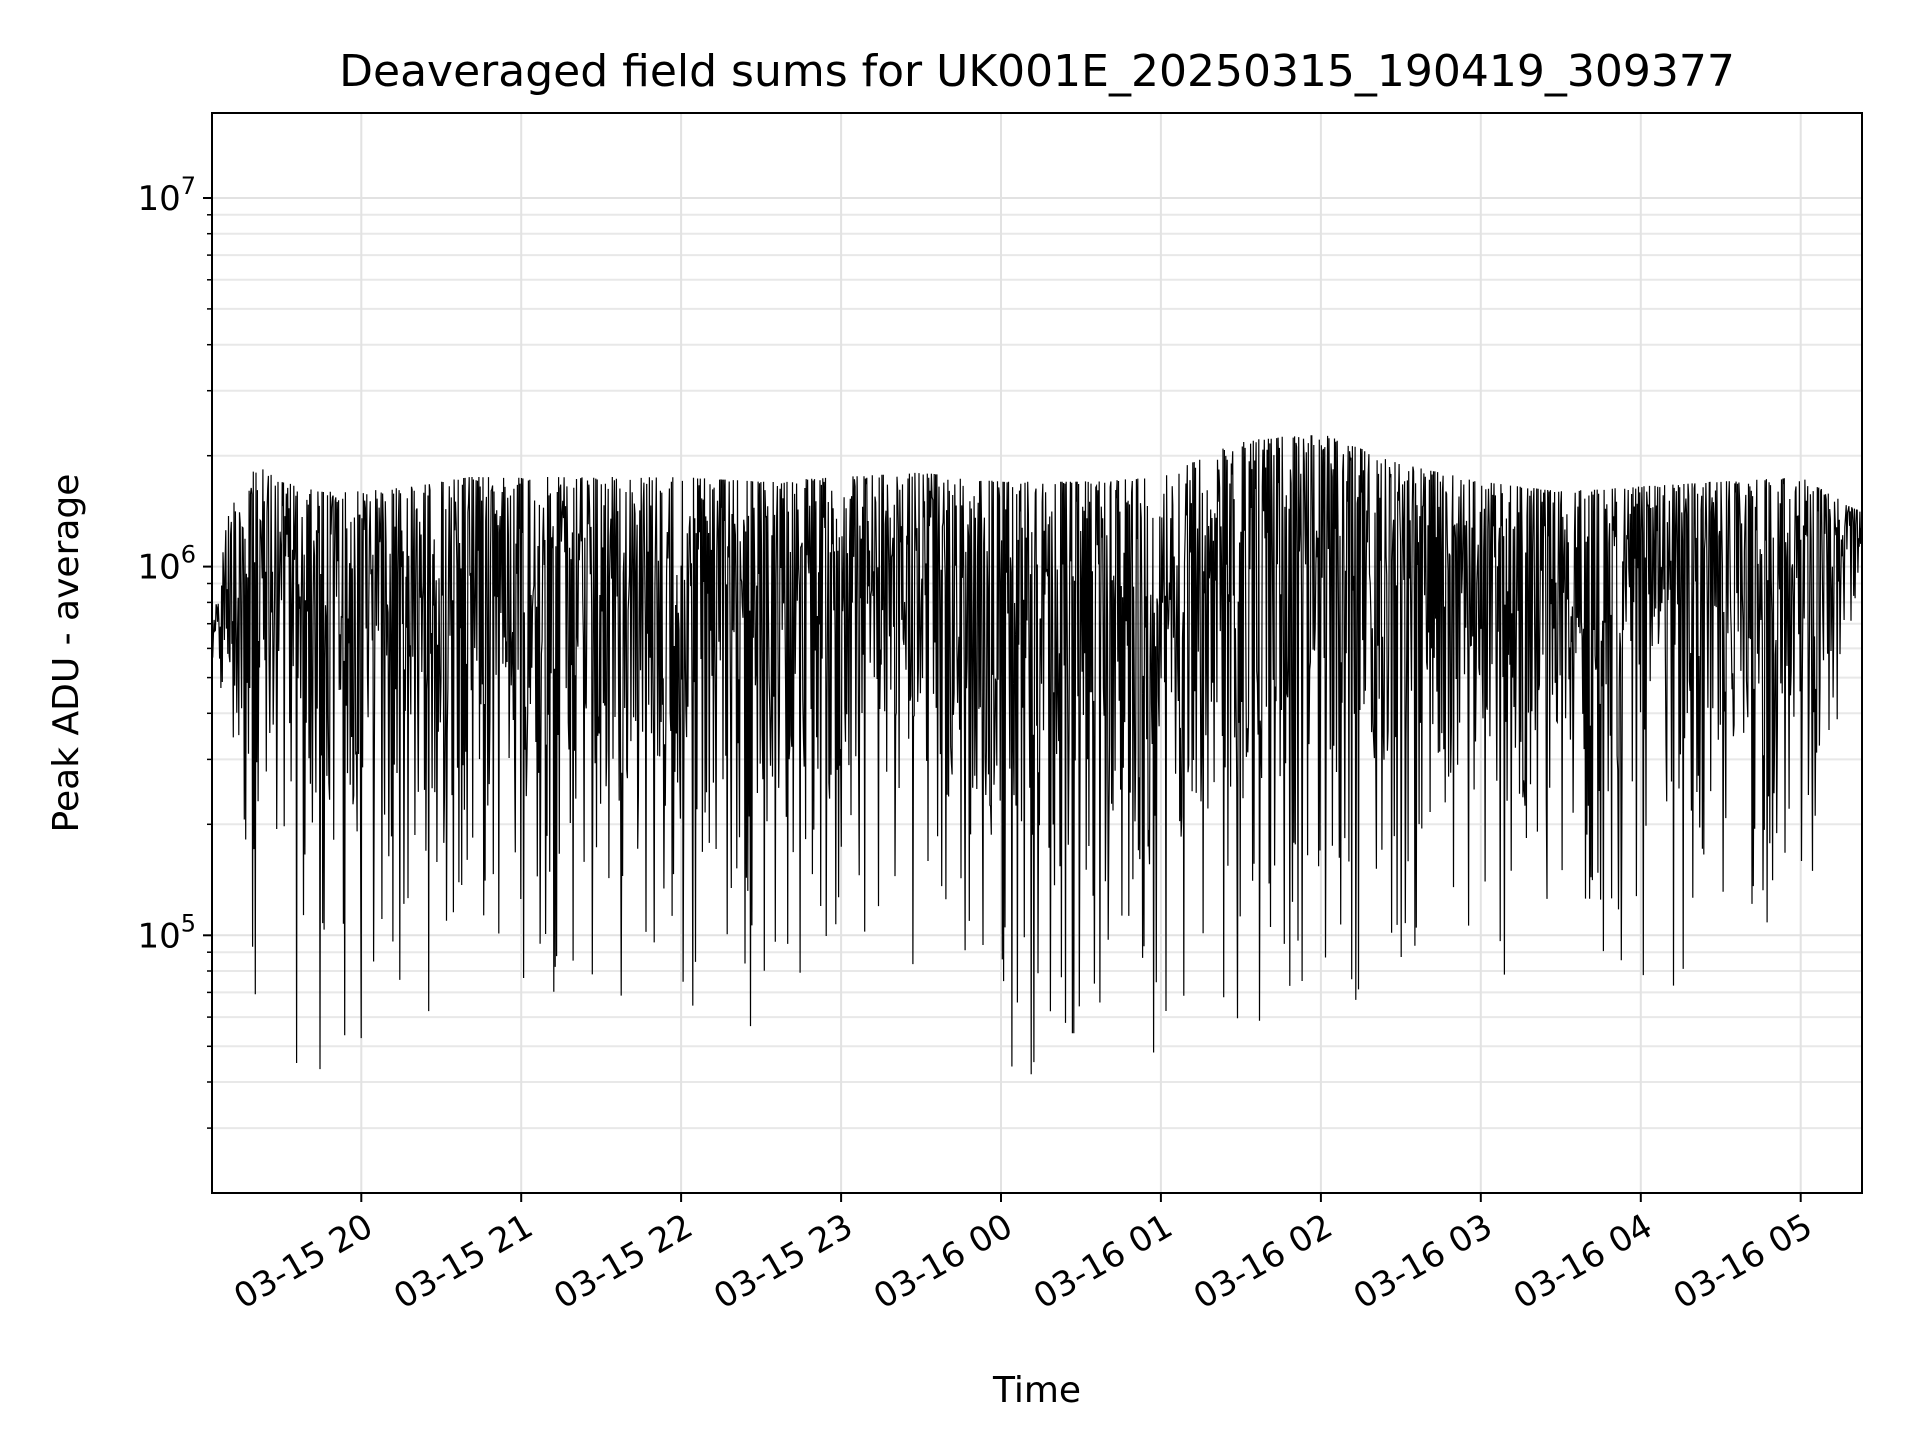 This screenshot has height=1445, width=1920. I want to click on x-axis-label: Time, so click(1036, 1390).